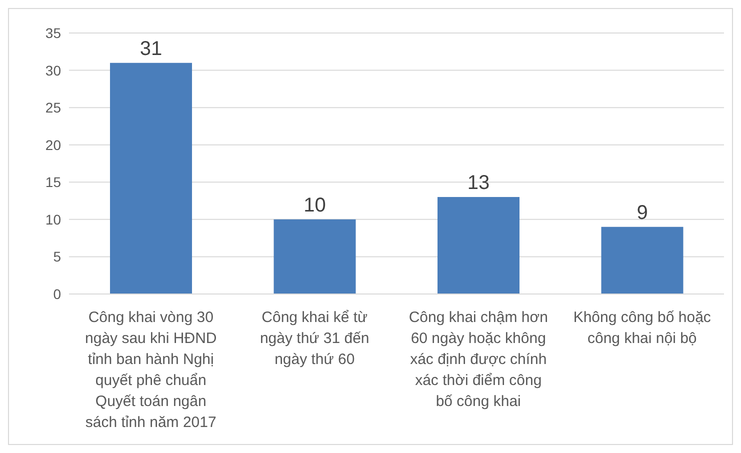 This screenshot has height=453, width=741. What do you see at coordinates (53, 219) in the screenshot?
I see `y-tick-label: 10` at bounding box center [53, 219].